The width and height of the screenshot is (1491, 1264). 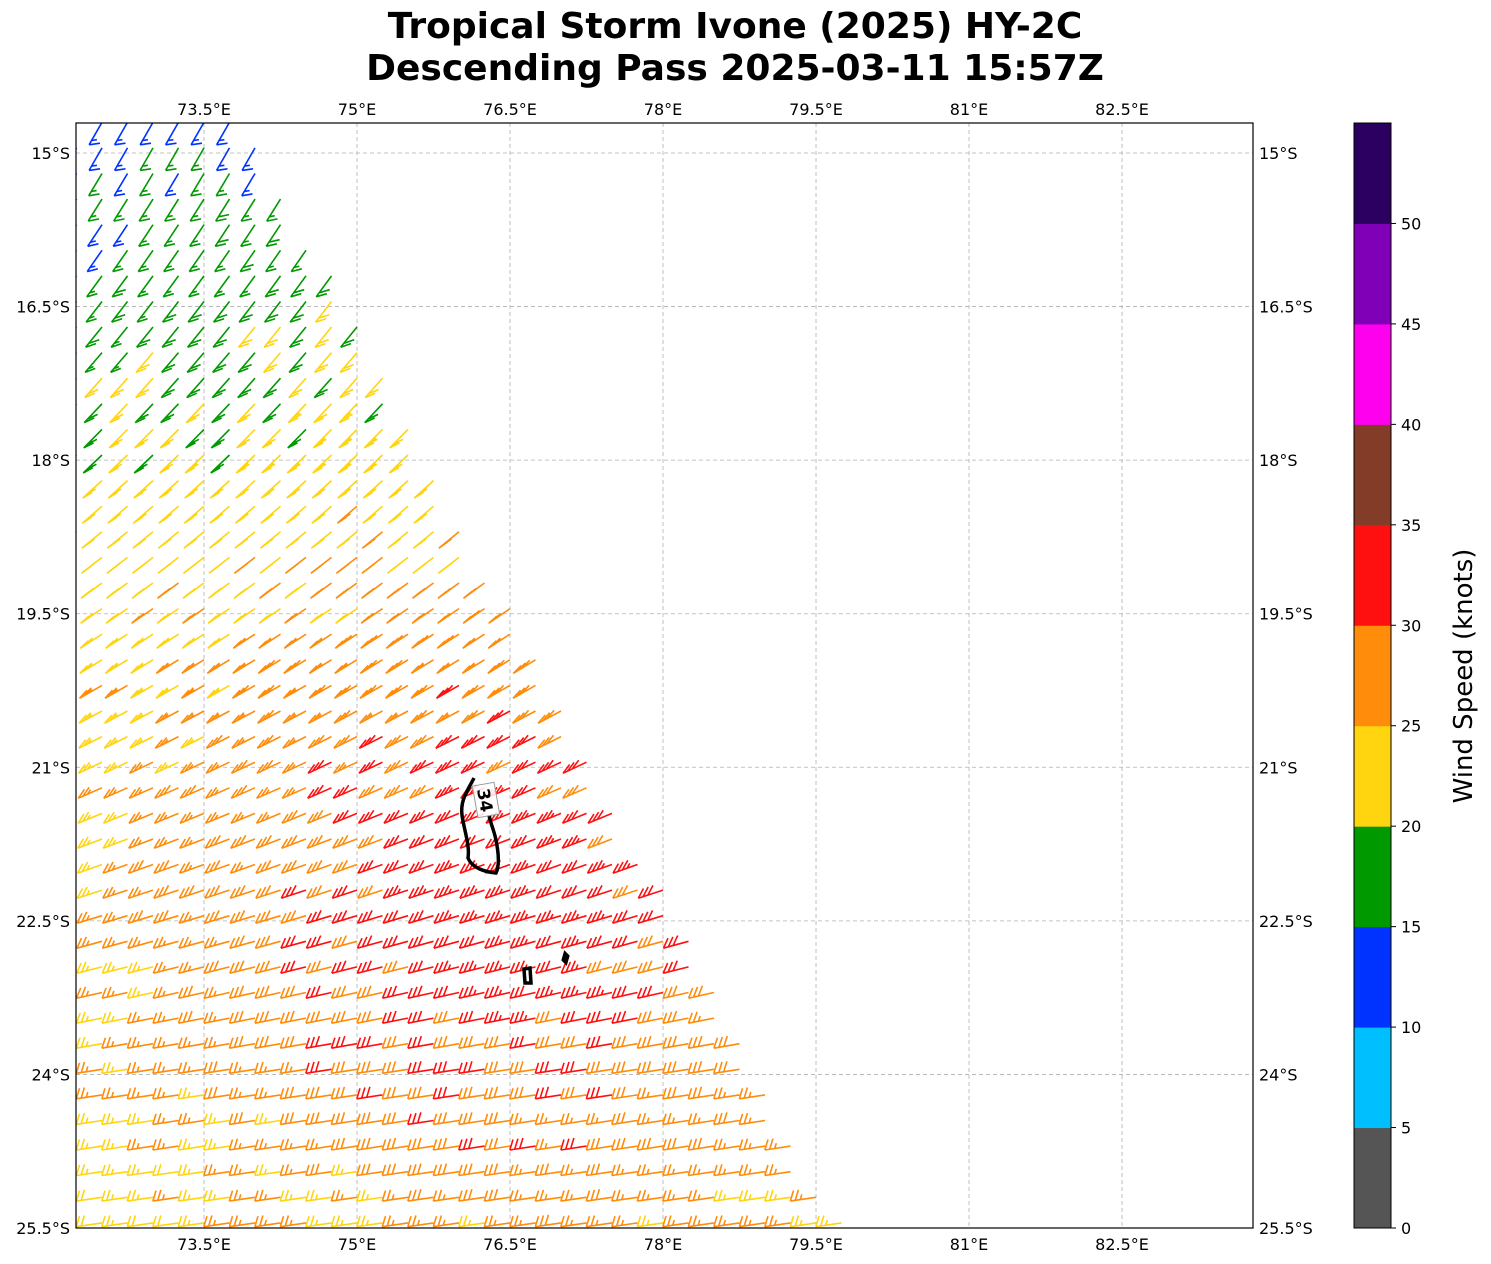 What do you see at coordinates (357, 109) in the screenshot?
I see `lon-tick-label-top: 75°E` at bounding box center [357, 109].